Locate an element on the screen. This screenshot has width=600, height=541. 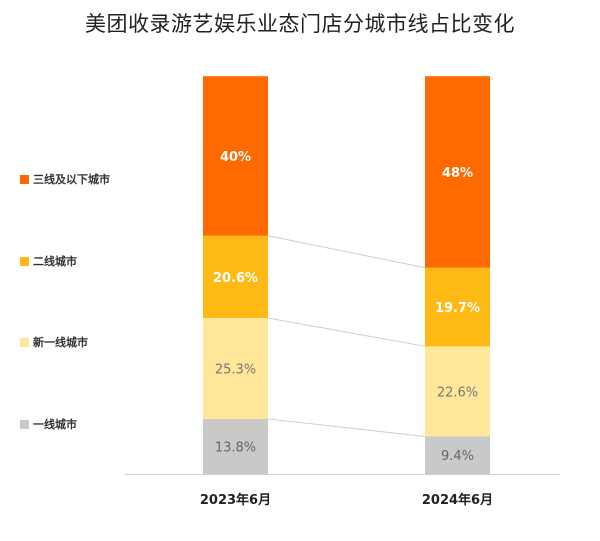
data-label: 9.4% is located at coordinates (457, 456).